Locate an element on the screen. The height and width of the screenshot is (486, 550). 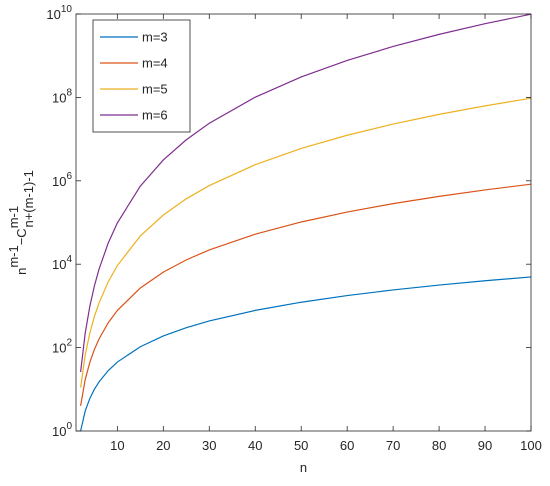
x-axis-label: n is located at coordinates (303, 467).